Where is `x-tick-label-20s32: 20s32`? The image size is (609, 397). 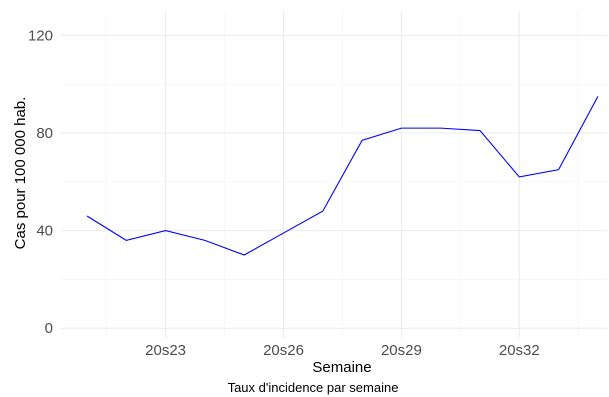
x-tick-label-20s32: 20s32 is located at coordinates (519, 350).